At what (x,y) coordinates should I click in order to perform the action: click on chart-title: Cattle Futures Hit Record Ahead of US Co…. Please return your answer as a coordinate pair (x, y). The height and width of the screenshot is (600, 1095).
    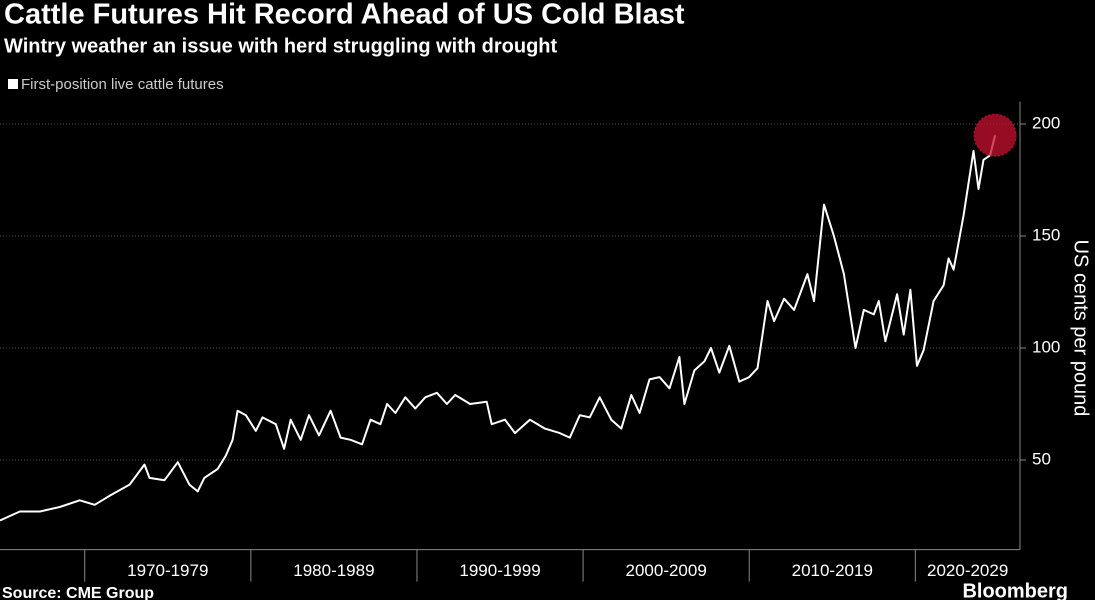
    Looking at the image, I should click on (344, 15).